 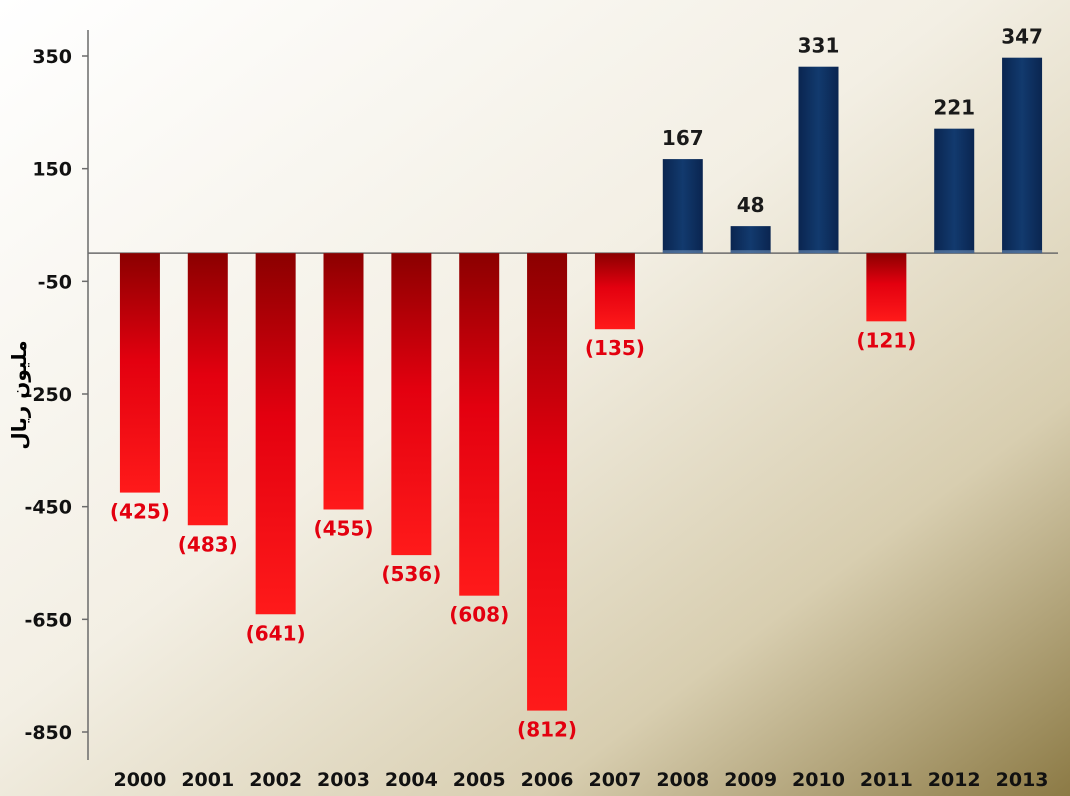 I want to click on x-tick-label: 2009, so click(x=750, y=780).